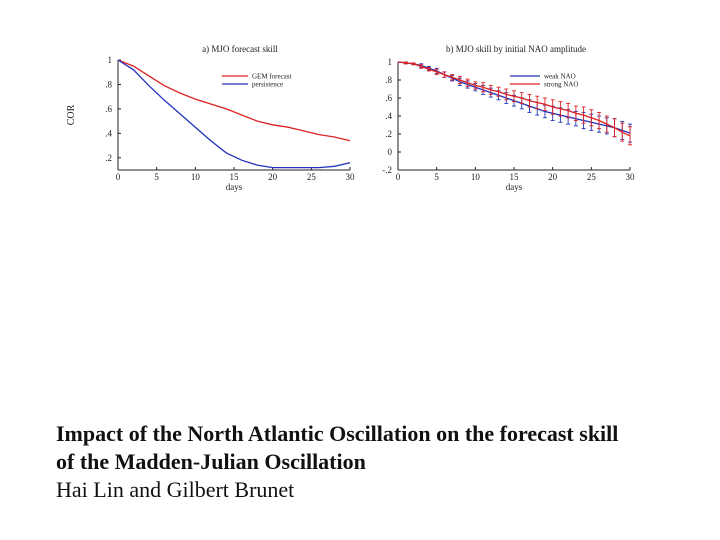 This screenshot has width=720, height=540. What do you see at coordinates (272, 77) in the screenshot?
I see `legend-label: GEM forecast` at bounding box center [272, 77].